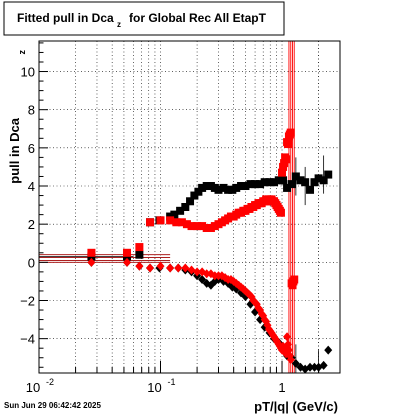 This screenshot has width=400, height=419. What do you see at coordinates (31, 262) in the screenshot?
I see `y-tick-label: 0` at bounding box center [31, 262].